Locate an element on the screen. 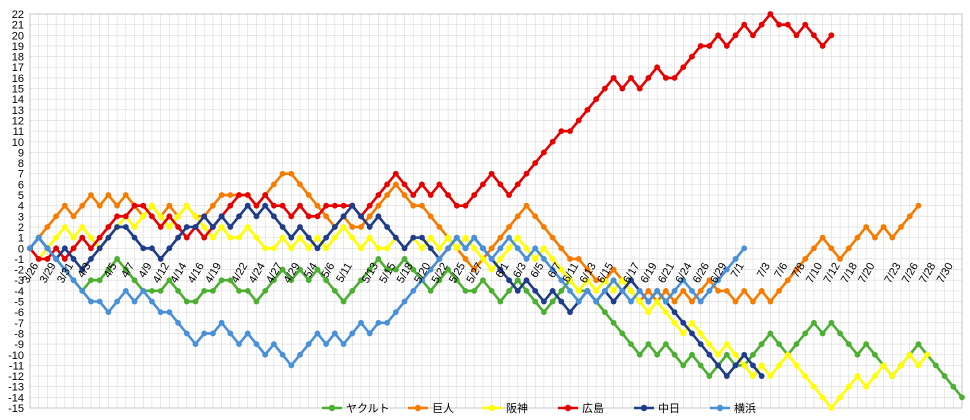 The image size is (970, 420). y-tick-label: 21 is located at coordinates (18, 26).